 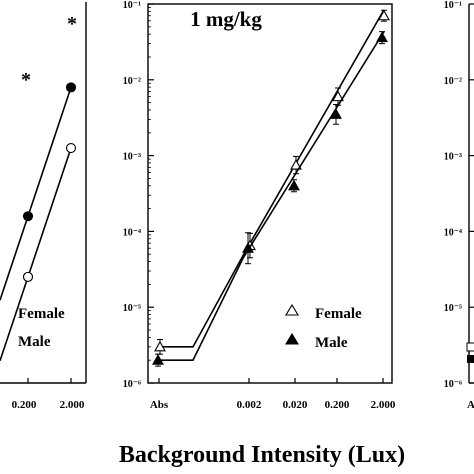 What do you see at coordinates (470, 347) in the screenshot?
I see `right-legend-female-marker` at bounding box center [470, 347].